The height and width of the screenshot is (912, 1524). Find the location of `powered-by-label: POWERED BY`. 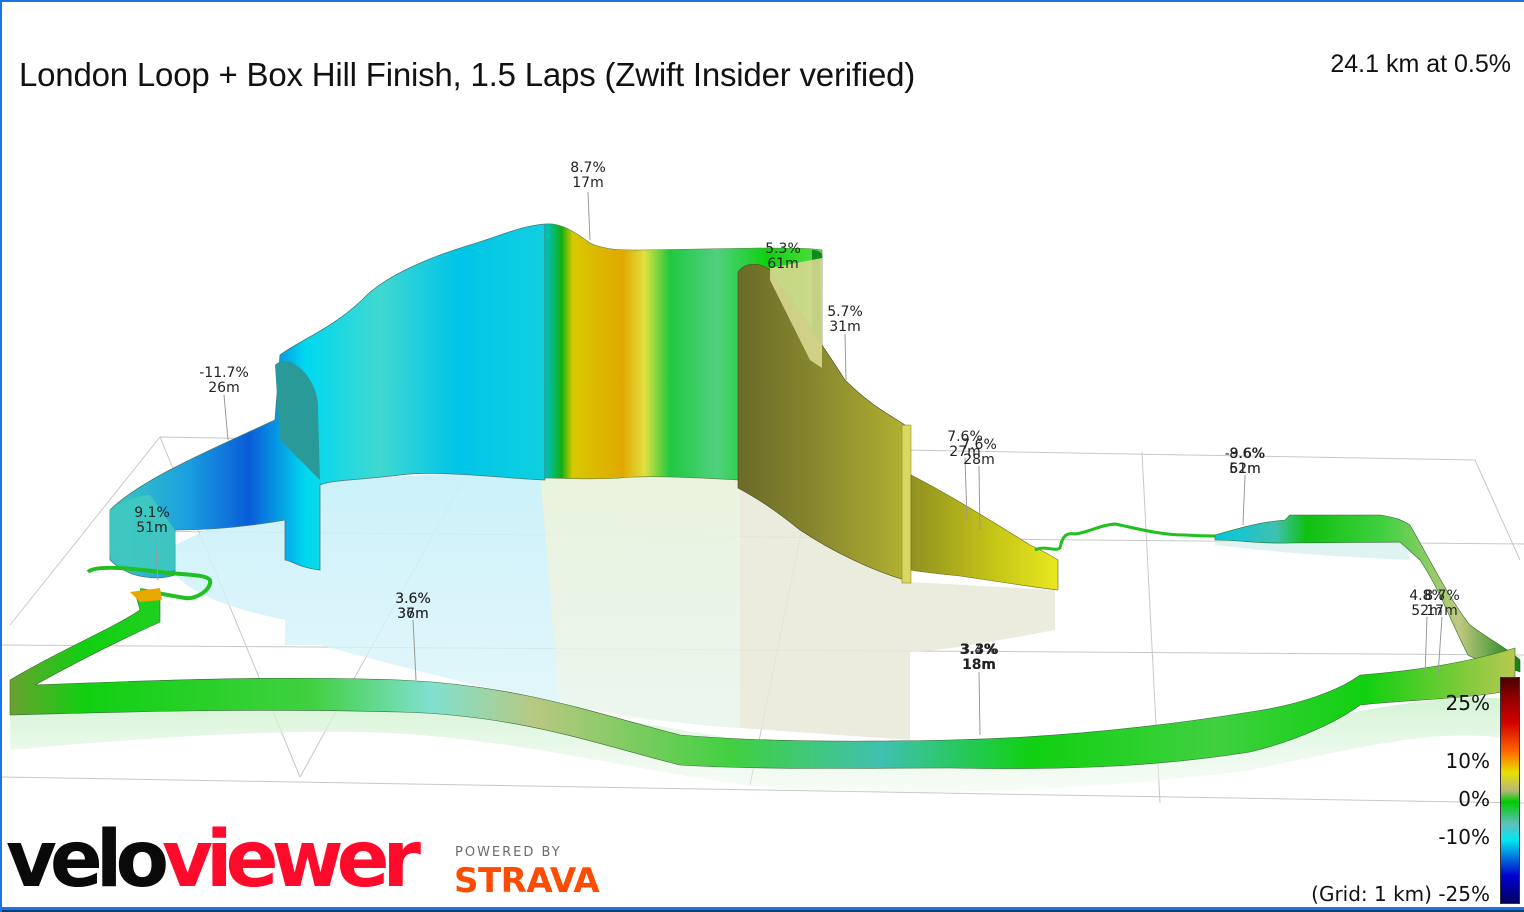

powered-by-label: POWERED BY is located at coordinates (508, 852).